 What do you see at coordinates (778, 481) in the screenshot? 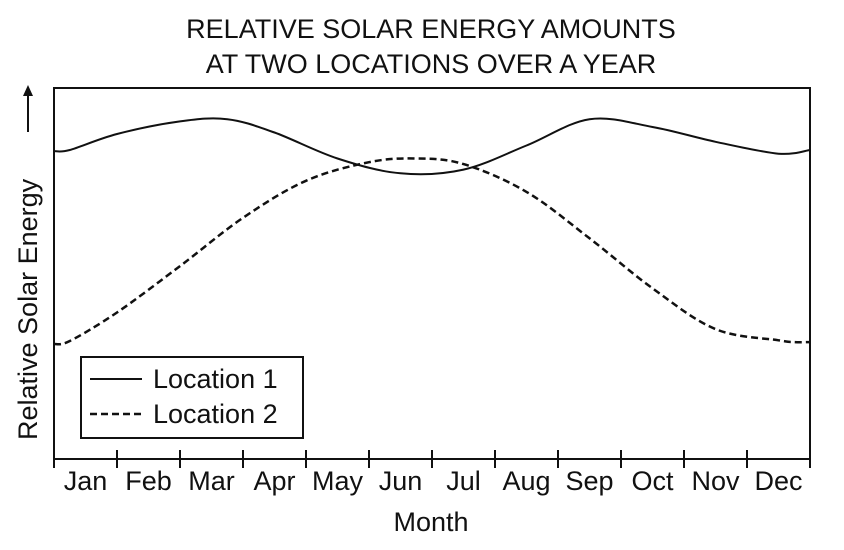
I see `x-tick-label: Dec` at bounding box center [778, 481].